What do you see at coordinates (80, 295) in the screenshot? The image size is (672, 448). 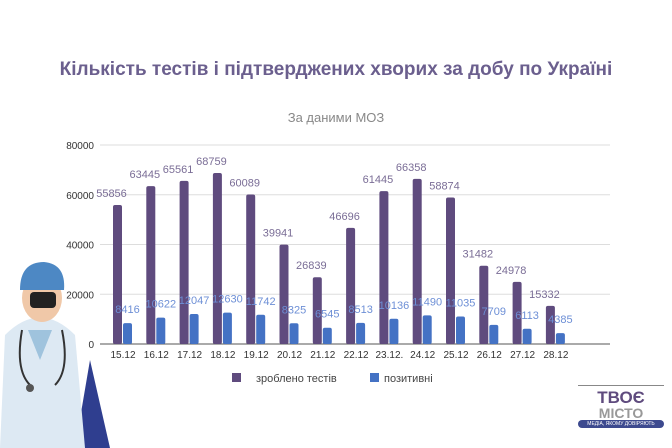 I see `y-tick-label: 20000` at bounding box center [80, 295].